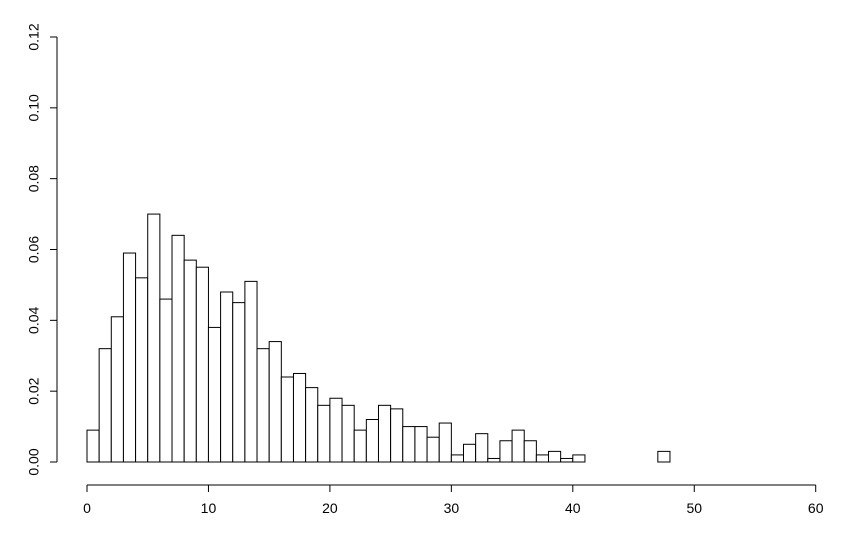  Describe the element at coordinates (816, 508) in the screenshot. I see `x-tick-label: 60` at that location.